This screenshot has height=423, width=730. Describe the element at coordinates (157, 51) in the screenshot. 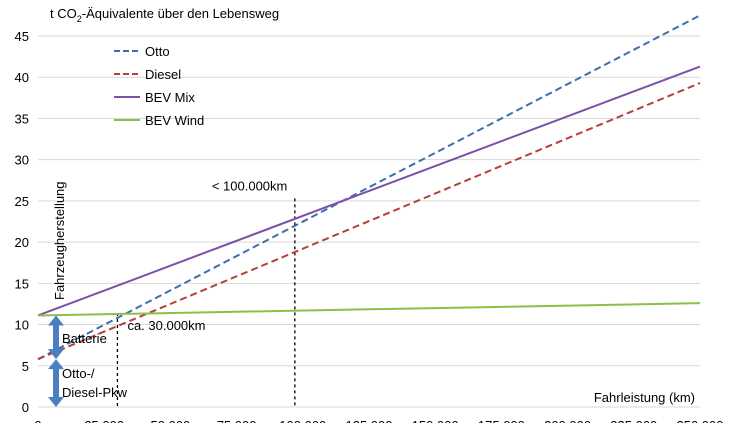

I see `legend-label: Otto` at that location.